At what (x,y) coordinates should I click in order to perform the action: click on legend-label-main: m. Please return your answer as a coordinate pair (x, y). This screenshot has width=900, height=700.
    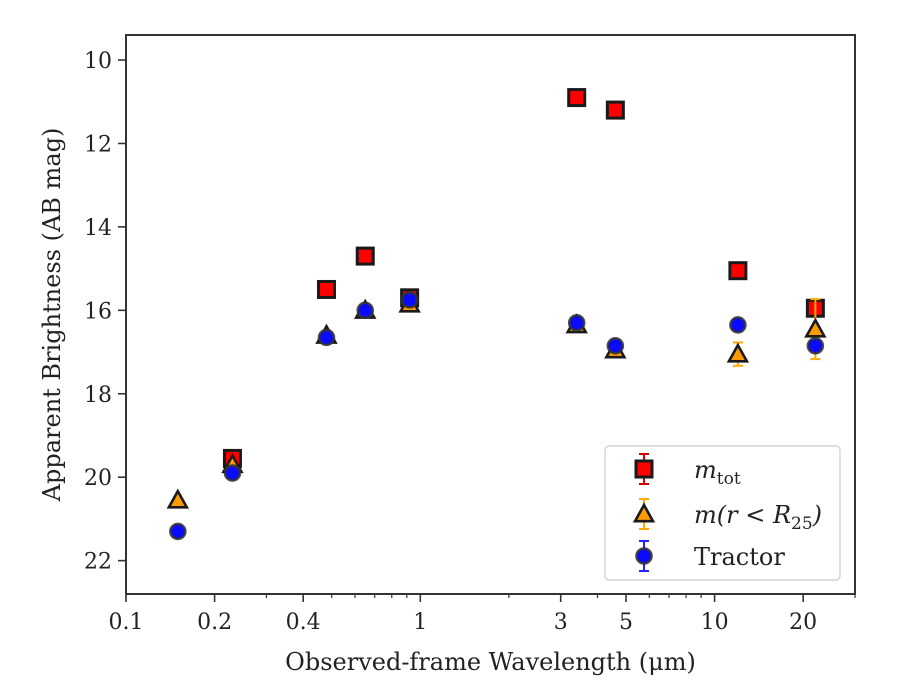
    Looking at the image, I should click on (705, 470).